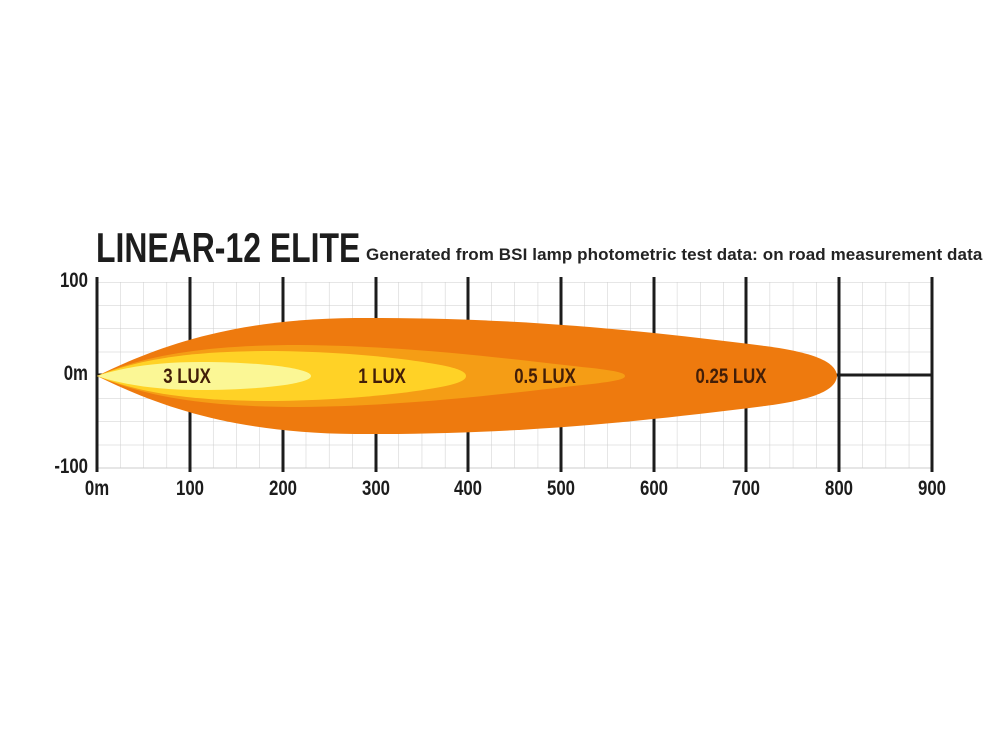  I want to click on x-tick-800: 800, so click(839, 488).